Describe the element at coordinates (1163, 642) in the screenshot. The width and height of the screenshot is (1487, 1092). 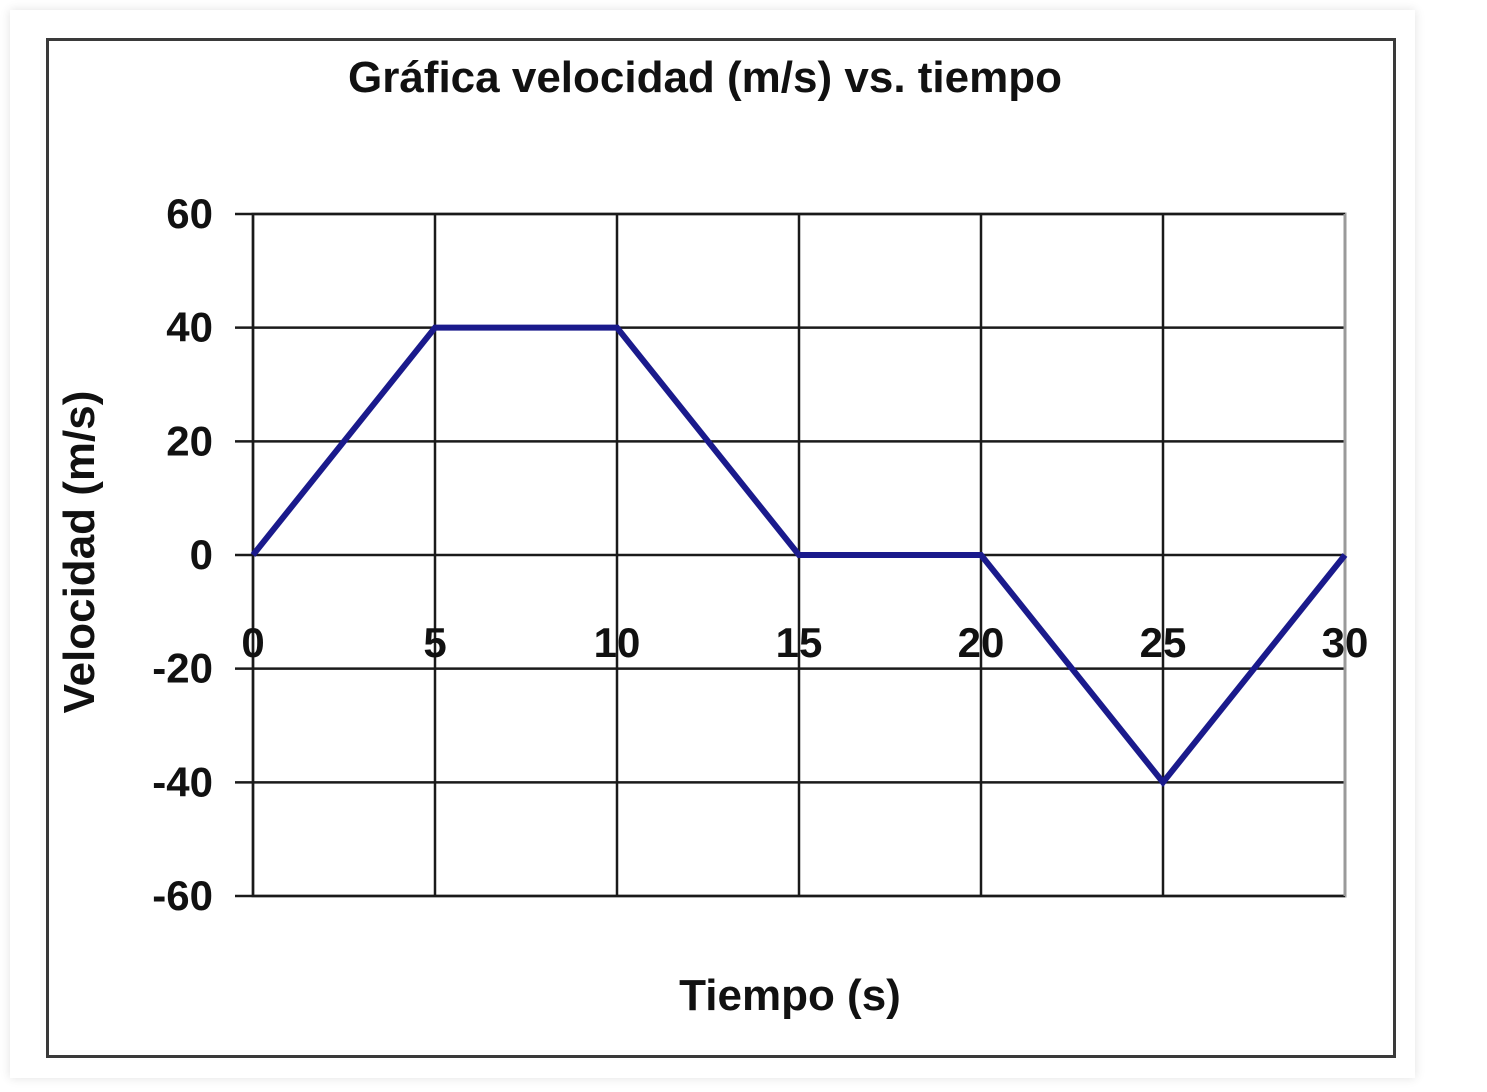
I see `x-tick-label: 25` at that location.